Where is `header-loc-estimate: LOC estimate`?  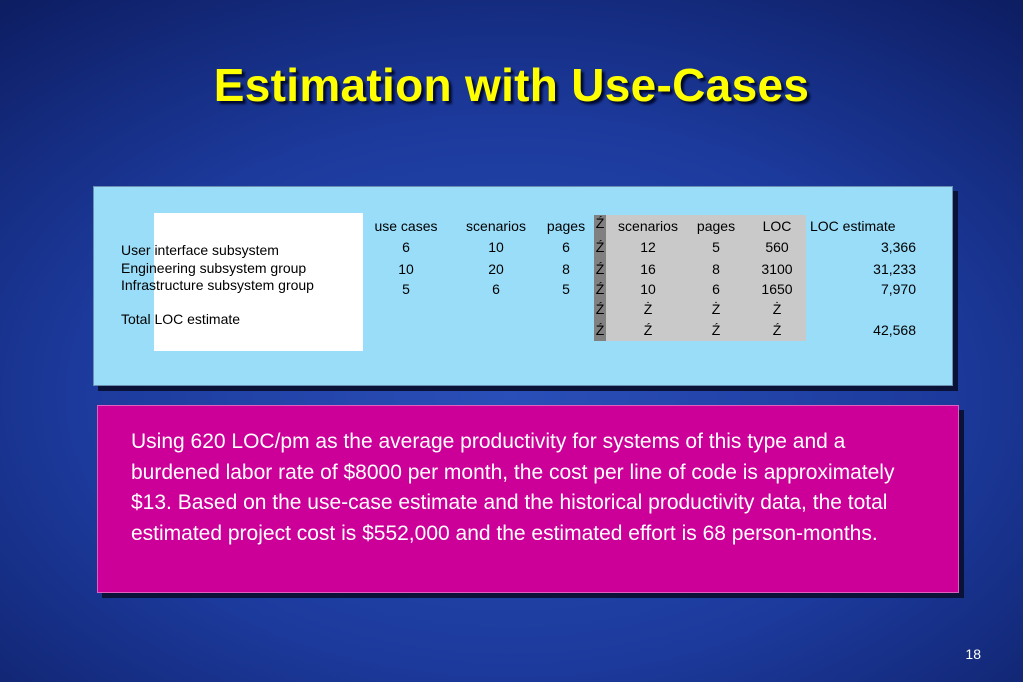 header-loc-estimate: LOC estimate is located at coordinates (853, 226).